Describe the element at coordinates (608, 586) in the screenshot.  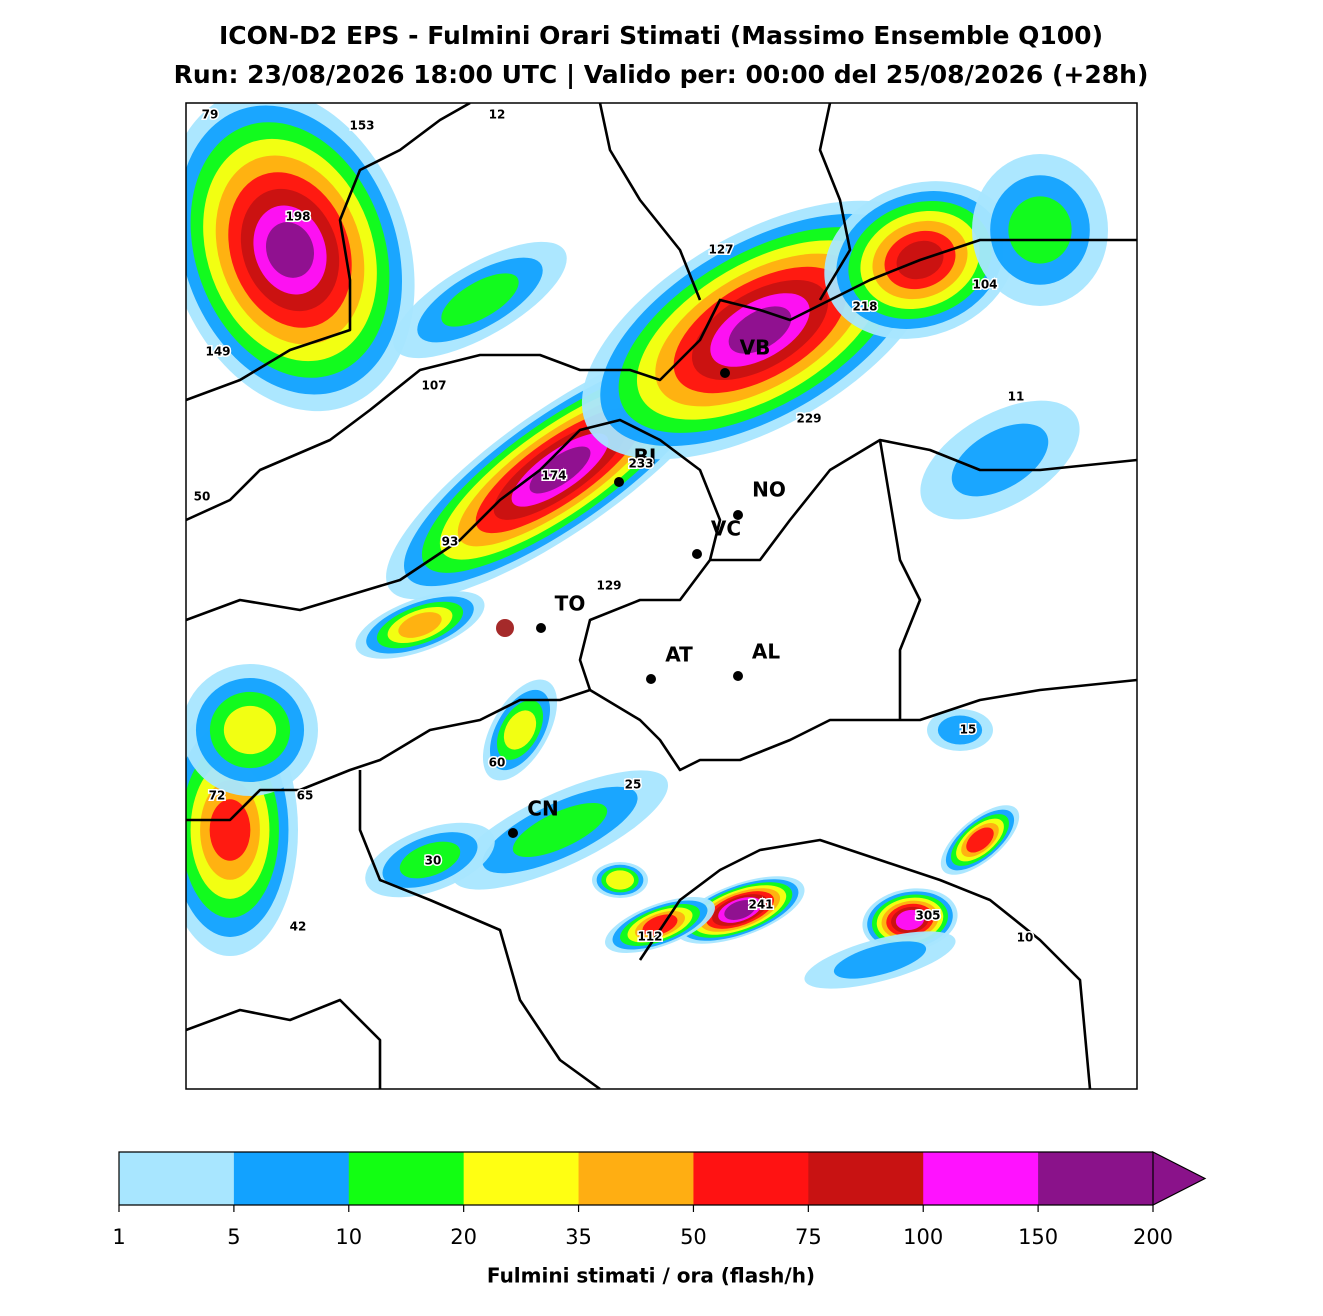
I see `max-value-label: 129` at that location.